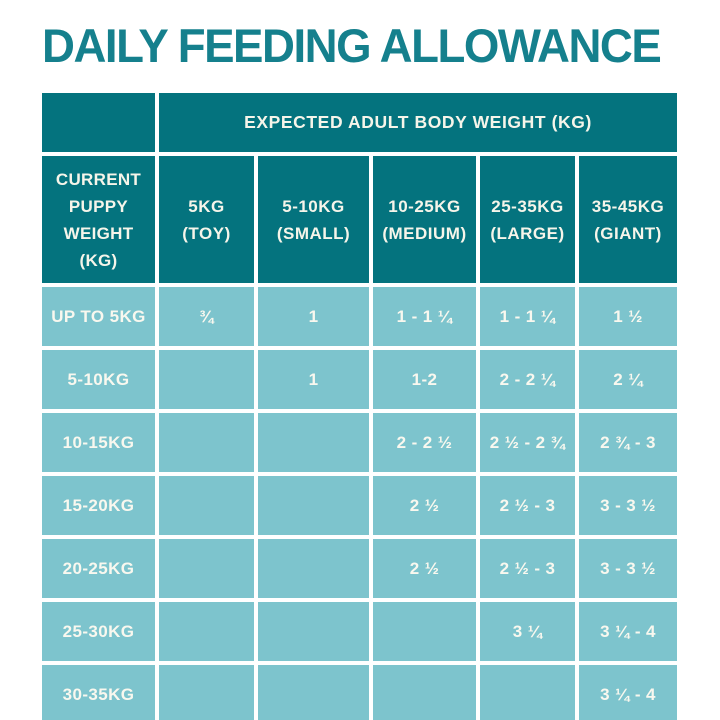  What do you see at coordinates (628, 219) in the screenshot?
I see `column-header-giant: 35-45KG (GIANT)` at bounding box center [628, 219].